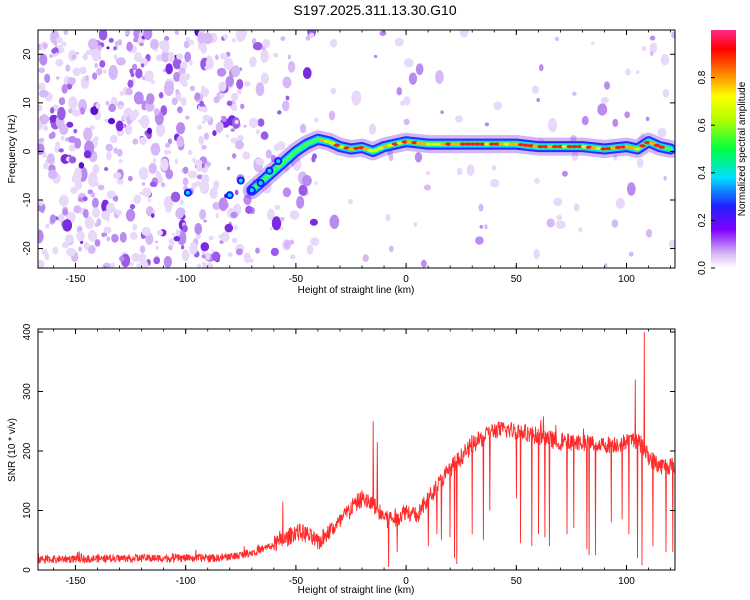  What do you see at coordinates (702, 125) in the screenshot?
I see `colorbar-tick-label: 0.6` at bounding box center [702, 125].